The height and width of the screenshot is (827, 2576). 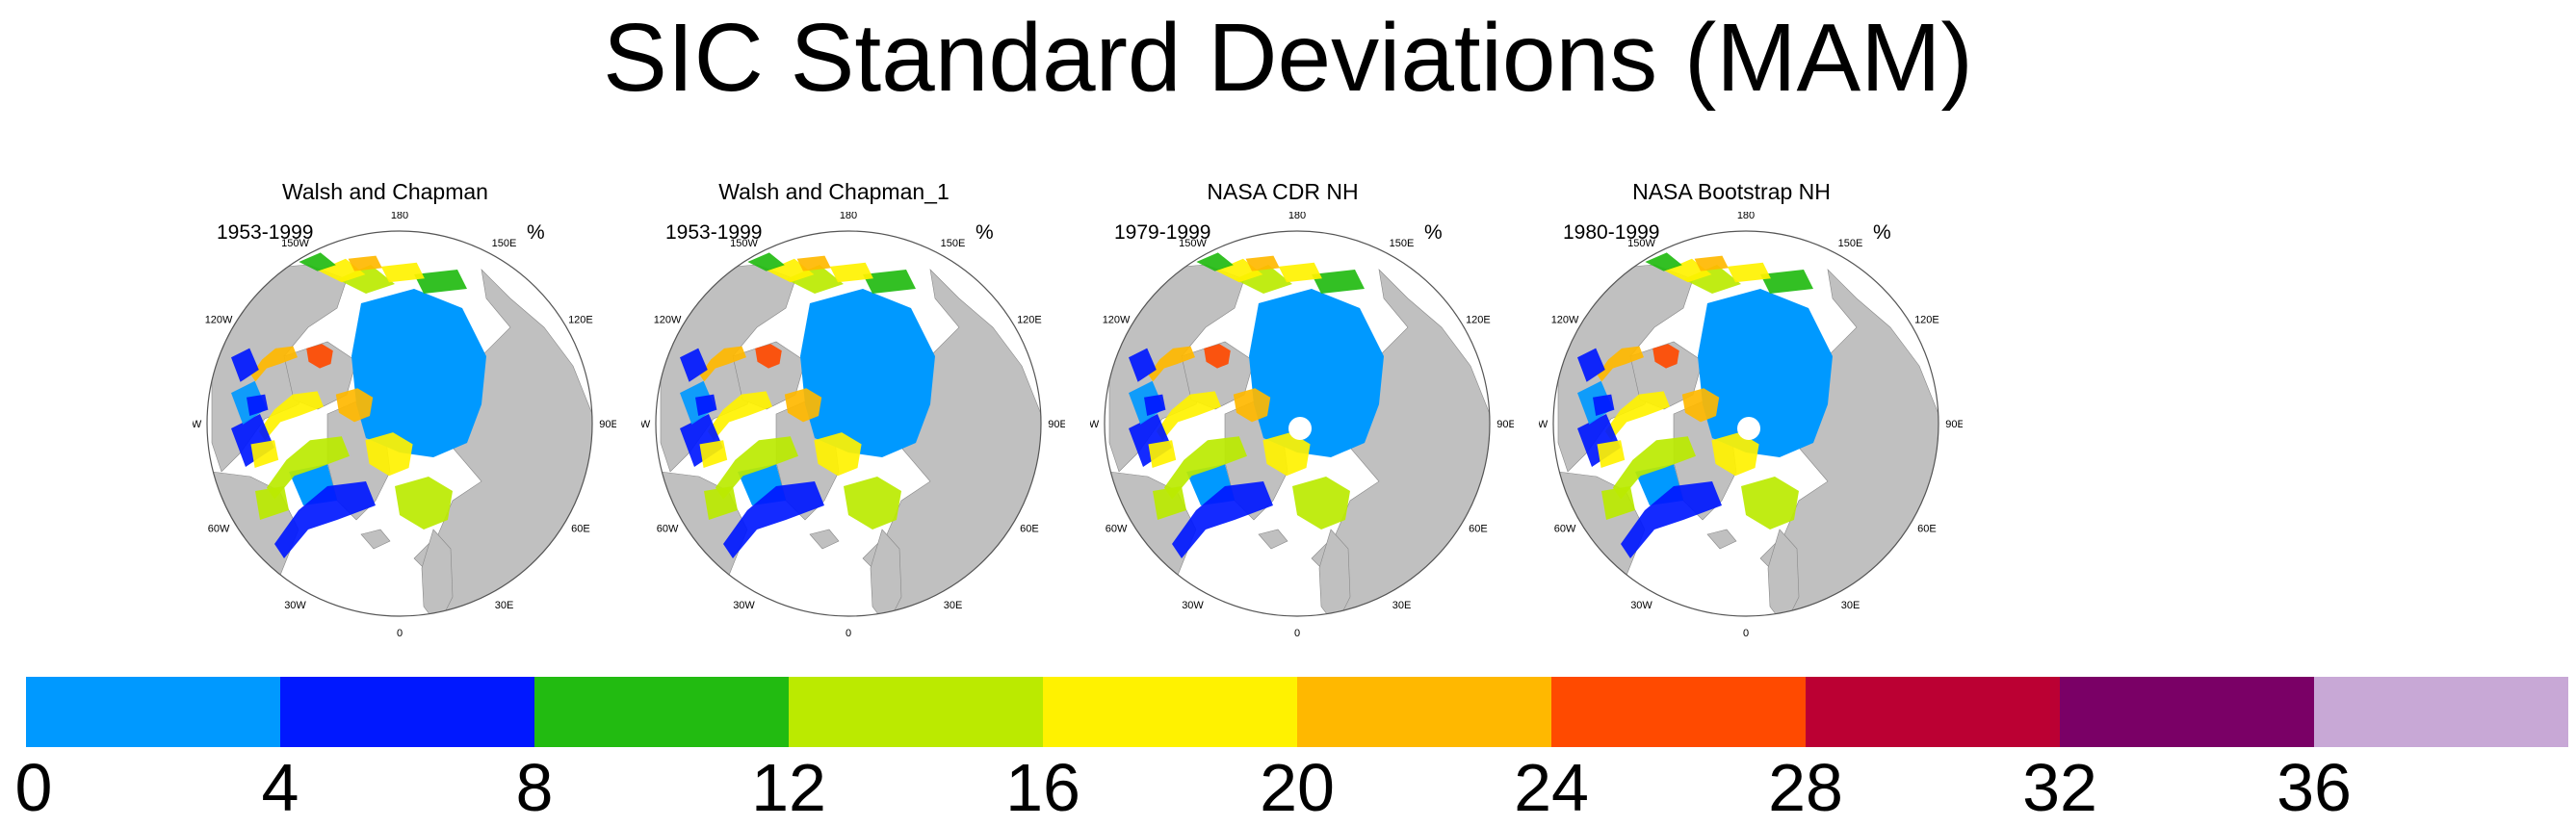 I want to click on colorbar-tick-label: 4, so click(x=280, y=787).